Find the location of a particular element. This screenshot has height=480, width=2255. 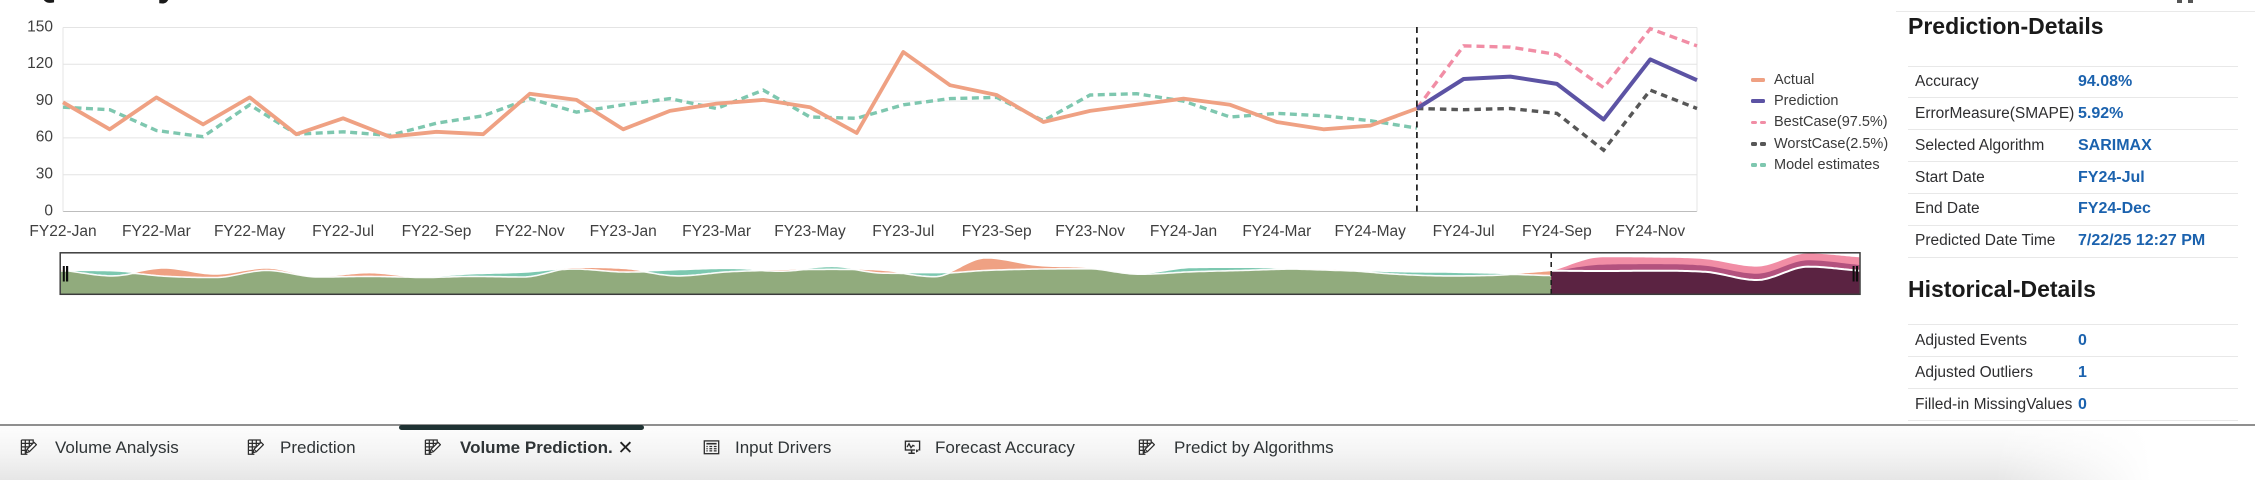

svg-text: 30 is located at coordinates (45, 174).